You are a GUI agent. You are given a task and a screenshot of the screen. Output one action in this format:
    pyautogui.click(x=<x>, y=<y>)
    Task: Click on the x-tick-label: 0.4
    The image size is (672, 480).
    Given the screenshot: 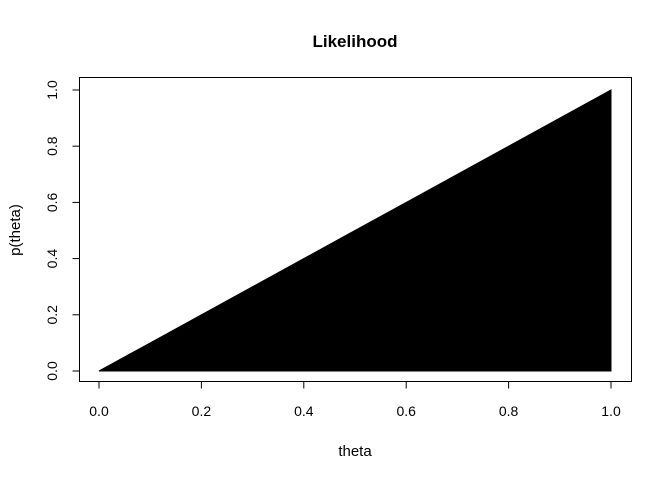 What is the action you would take?
    pyautogui.click(x=304, y=411)
    